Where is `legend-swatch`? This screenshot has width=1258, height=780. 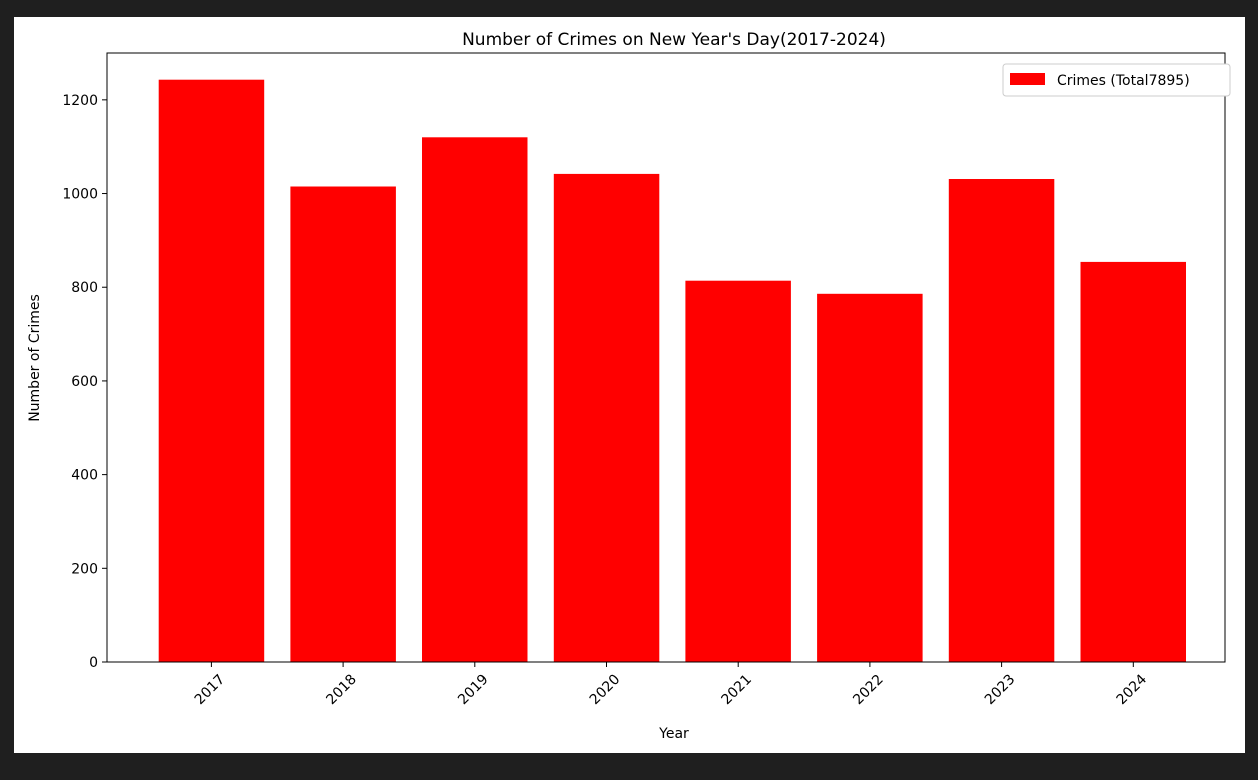
legend-swatch is located at coordinates (1027, 79).